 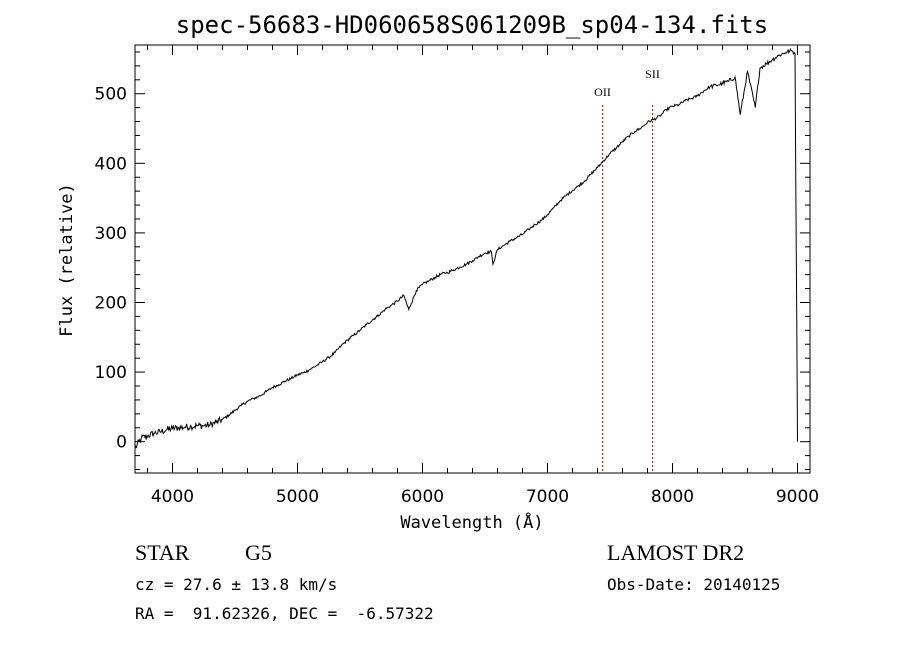 What do you see at coordinates (652, 74) in the screenshot?
I see `line-marker-label: SII` at bounding box center [652, 74].